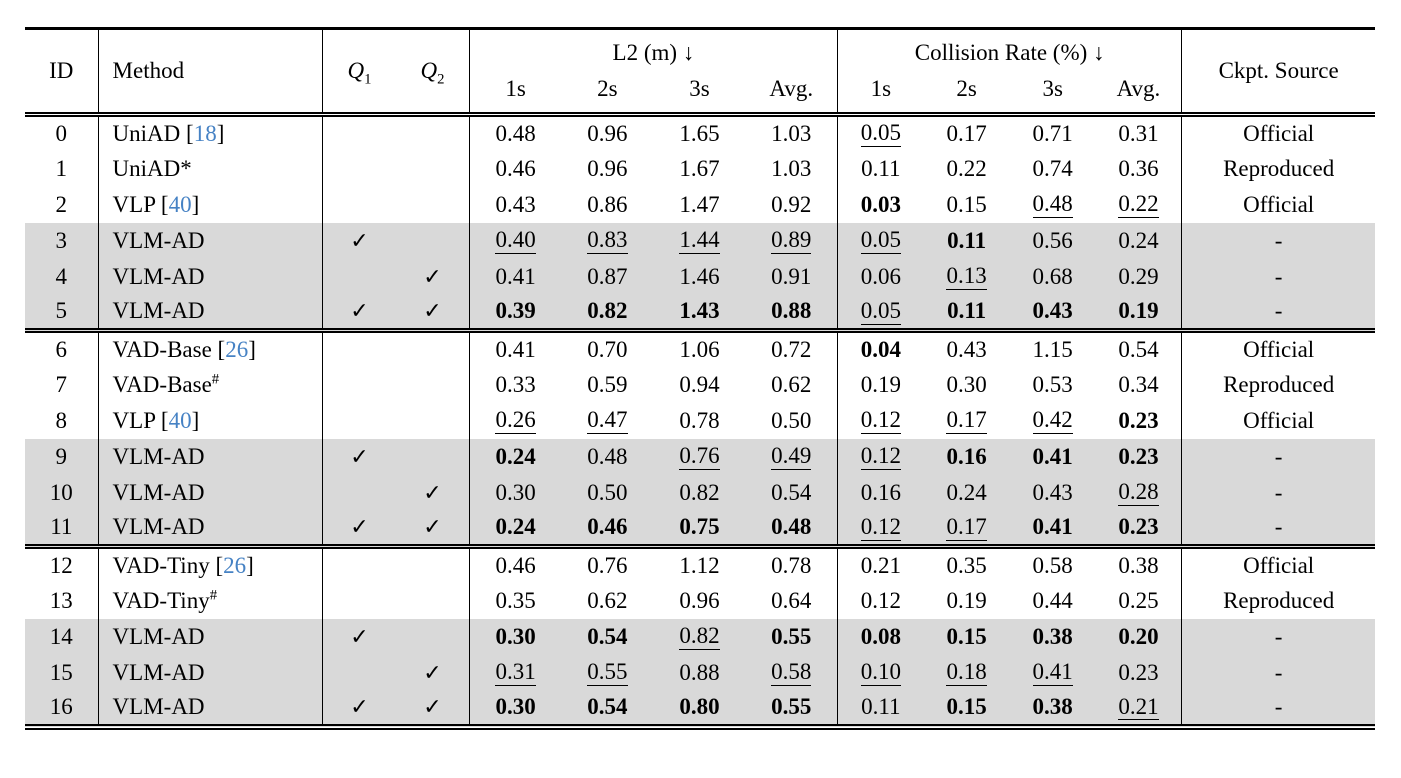  Describe the element at coordinates (881, 277) in the screenshot. I see `cr-value-1s: 0.06` at that location.